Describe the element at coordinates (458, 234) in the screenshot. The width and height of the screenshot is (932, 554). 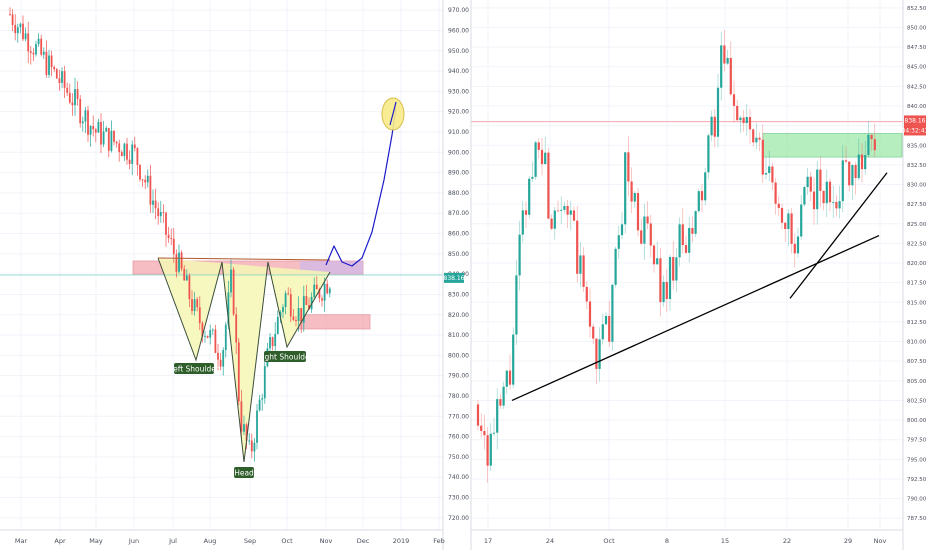
I see `left-y-tick: 860.00` at that location.